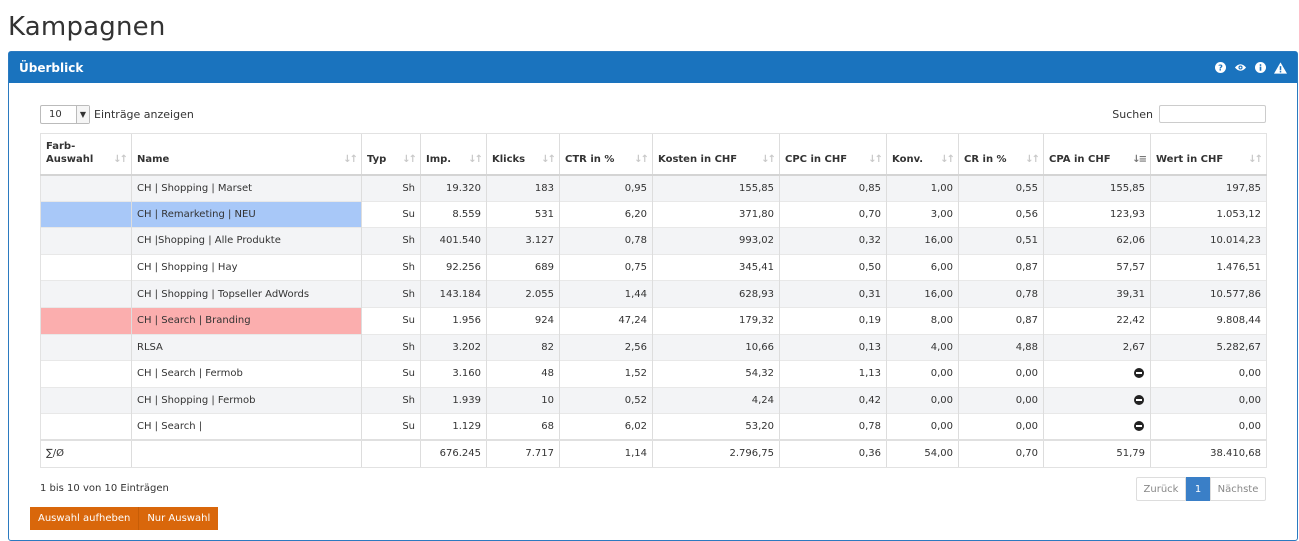  I want to click on cell-name: RLSA, so click(246, 347).